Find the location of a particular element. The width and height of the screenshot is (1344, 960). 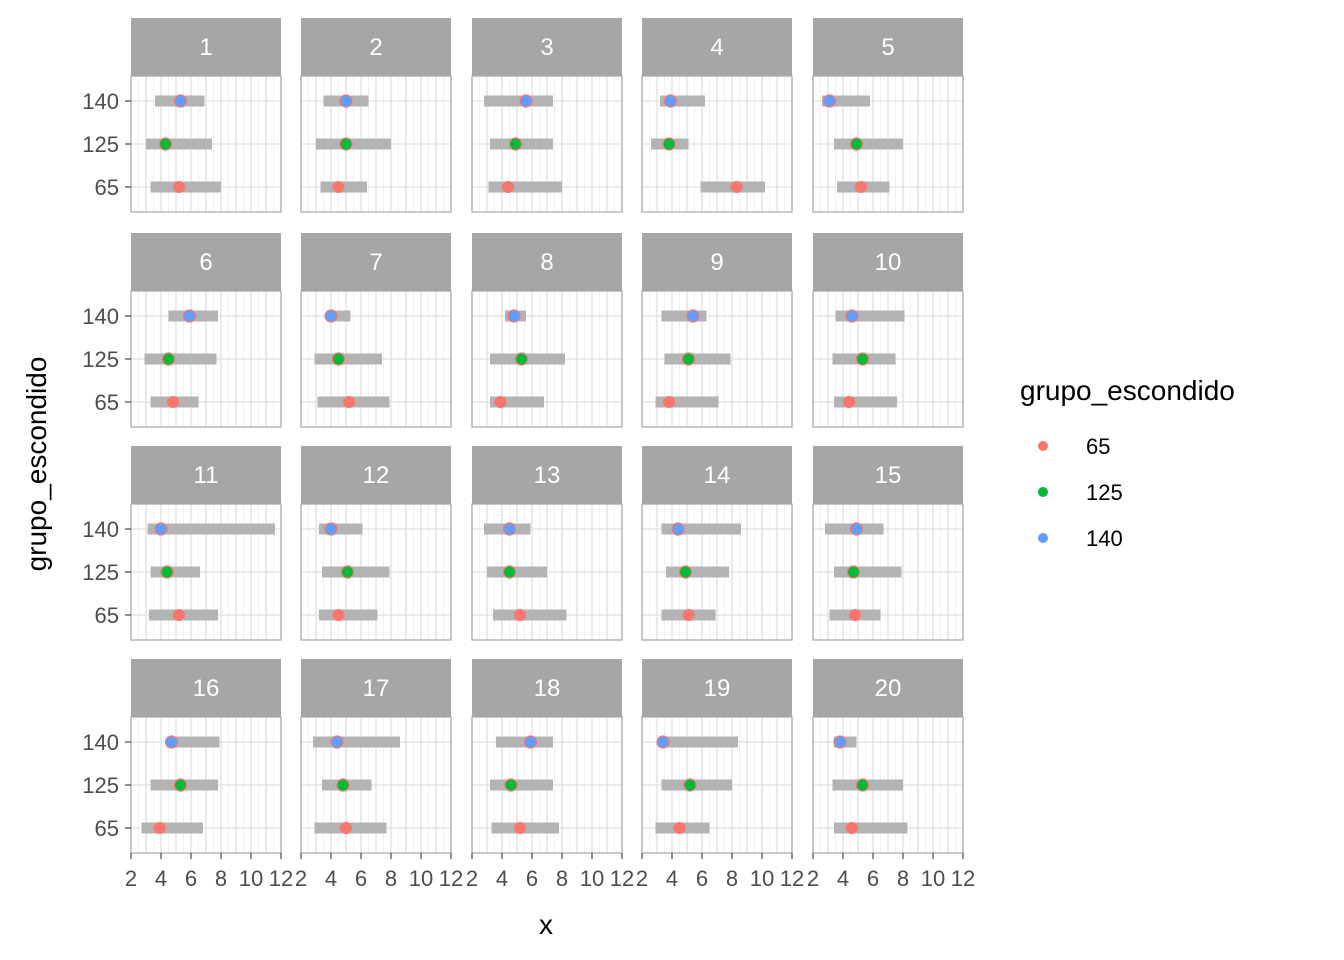

x-axes-layer: 2 4 6 8 10 12 2 4 6 8 10 12 2 4 6 8 10 12 2 4 6 8 10 12 2 4 6 8 10 12 is located at coordinates (550, 872).